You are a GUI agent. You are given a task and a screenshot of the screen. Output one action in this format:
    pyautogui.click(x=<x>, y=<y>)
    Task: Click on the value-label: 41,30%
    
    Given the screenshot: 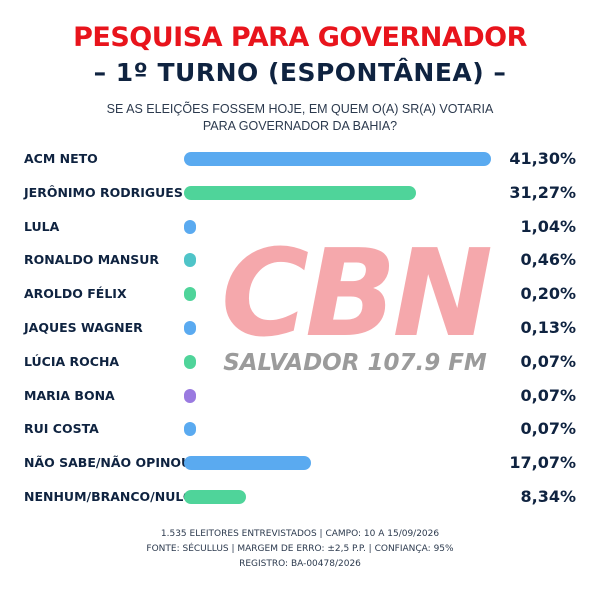 What is the action you would take?
    pyautogui.click(x=542, y=158)
    